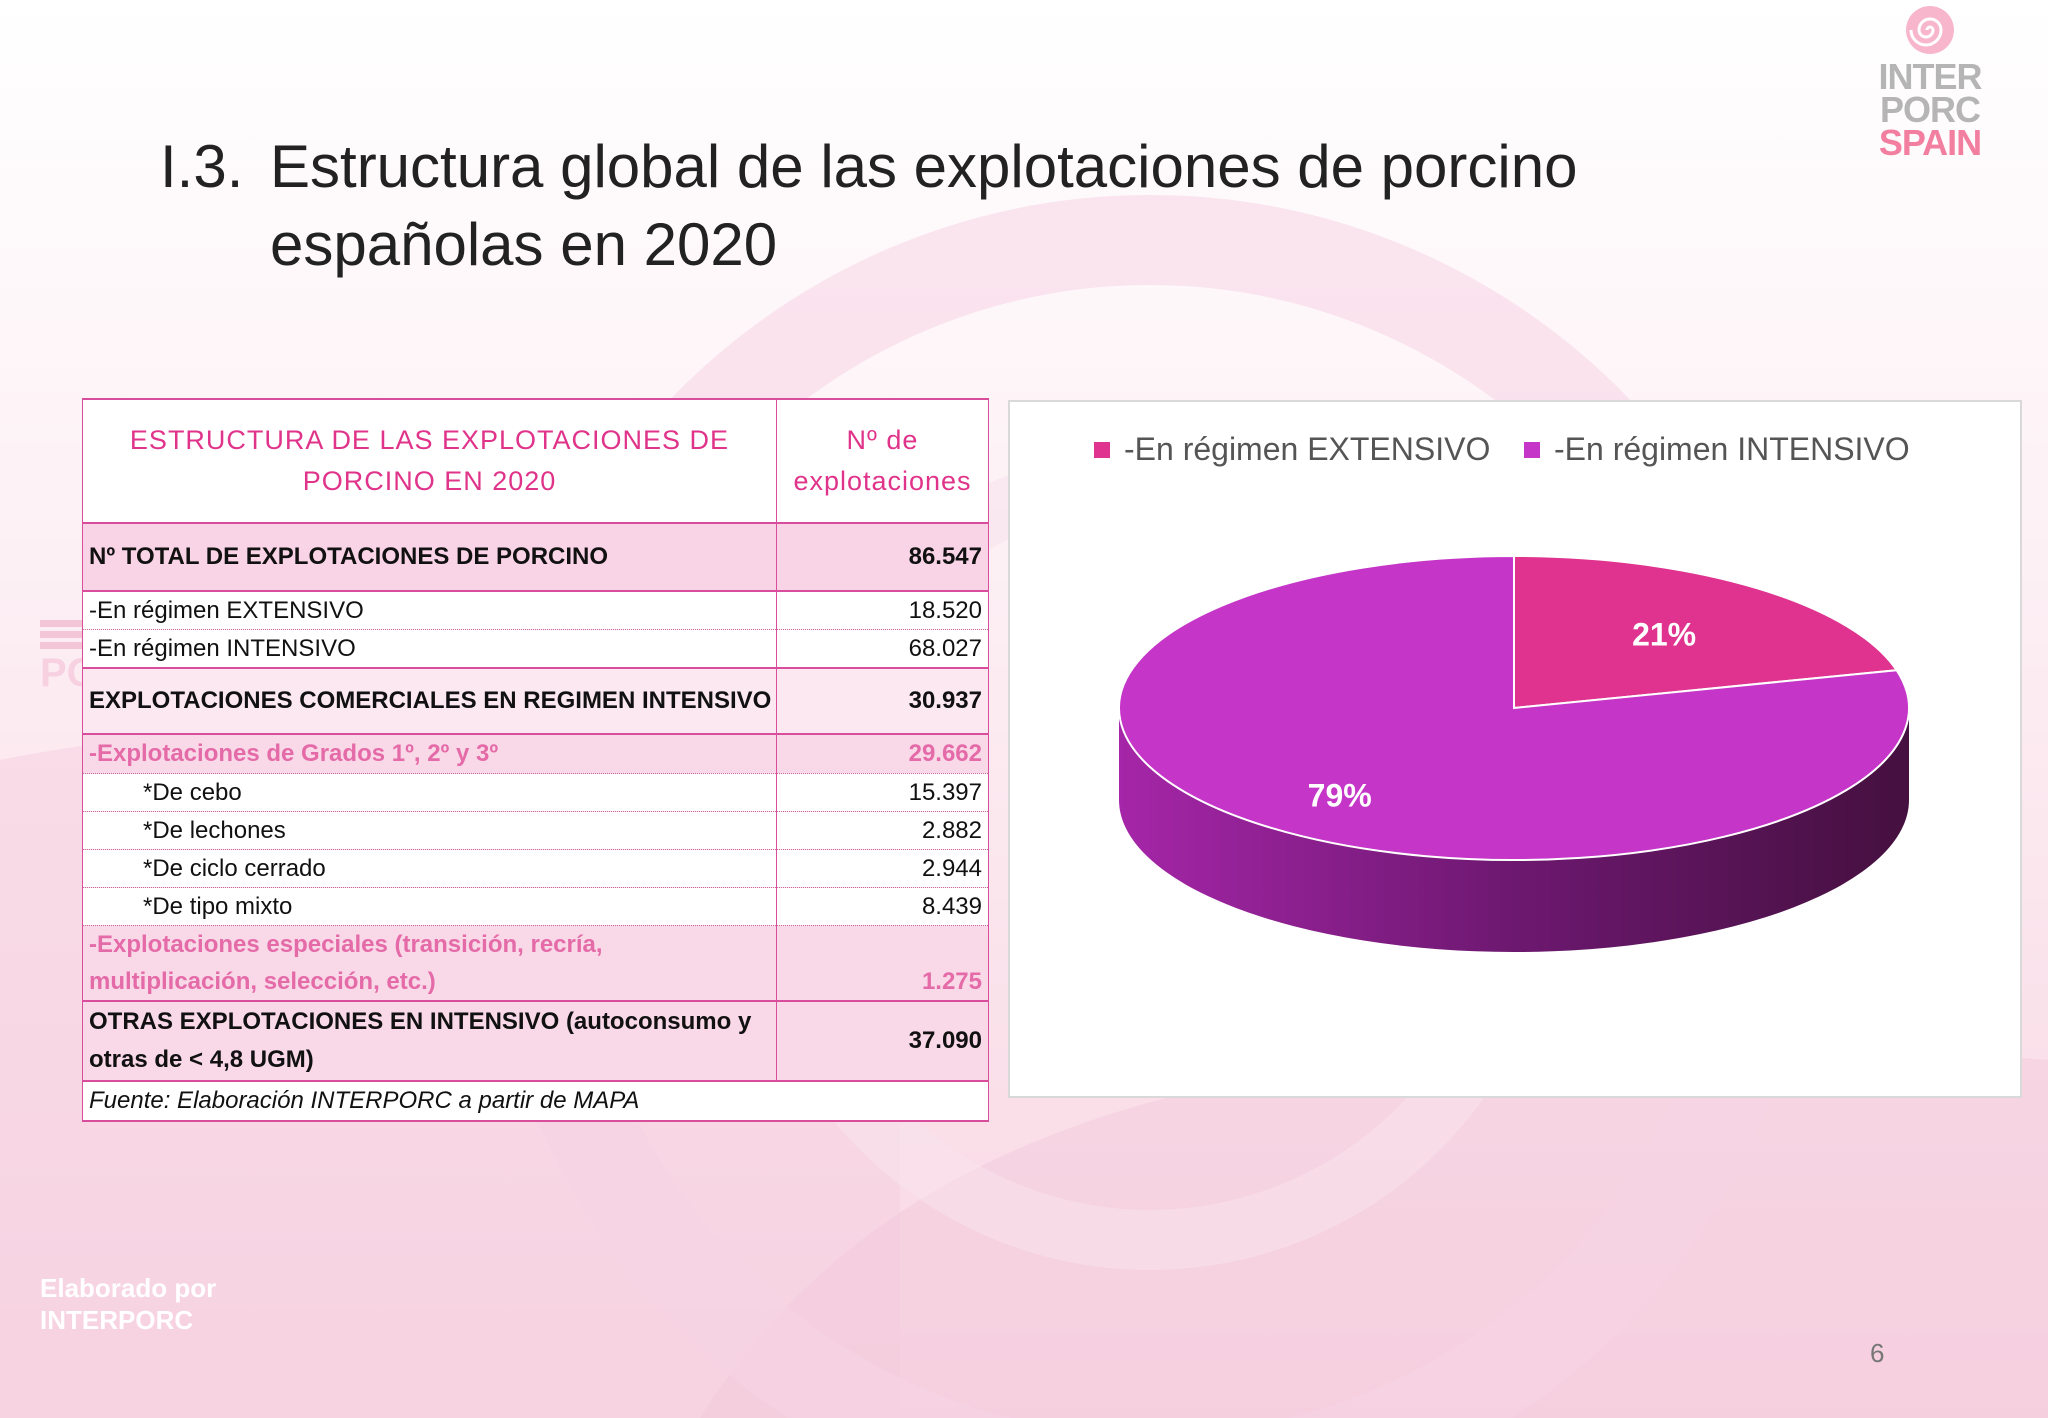  What do you see at coordinates (429, 649) in the screenshot?
I see `row-label: -En régimen INTENSIVO` at bounding box center [429, 649].